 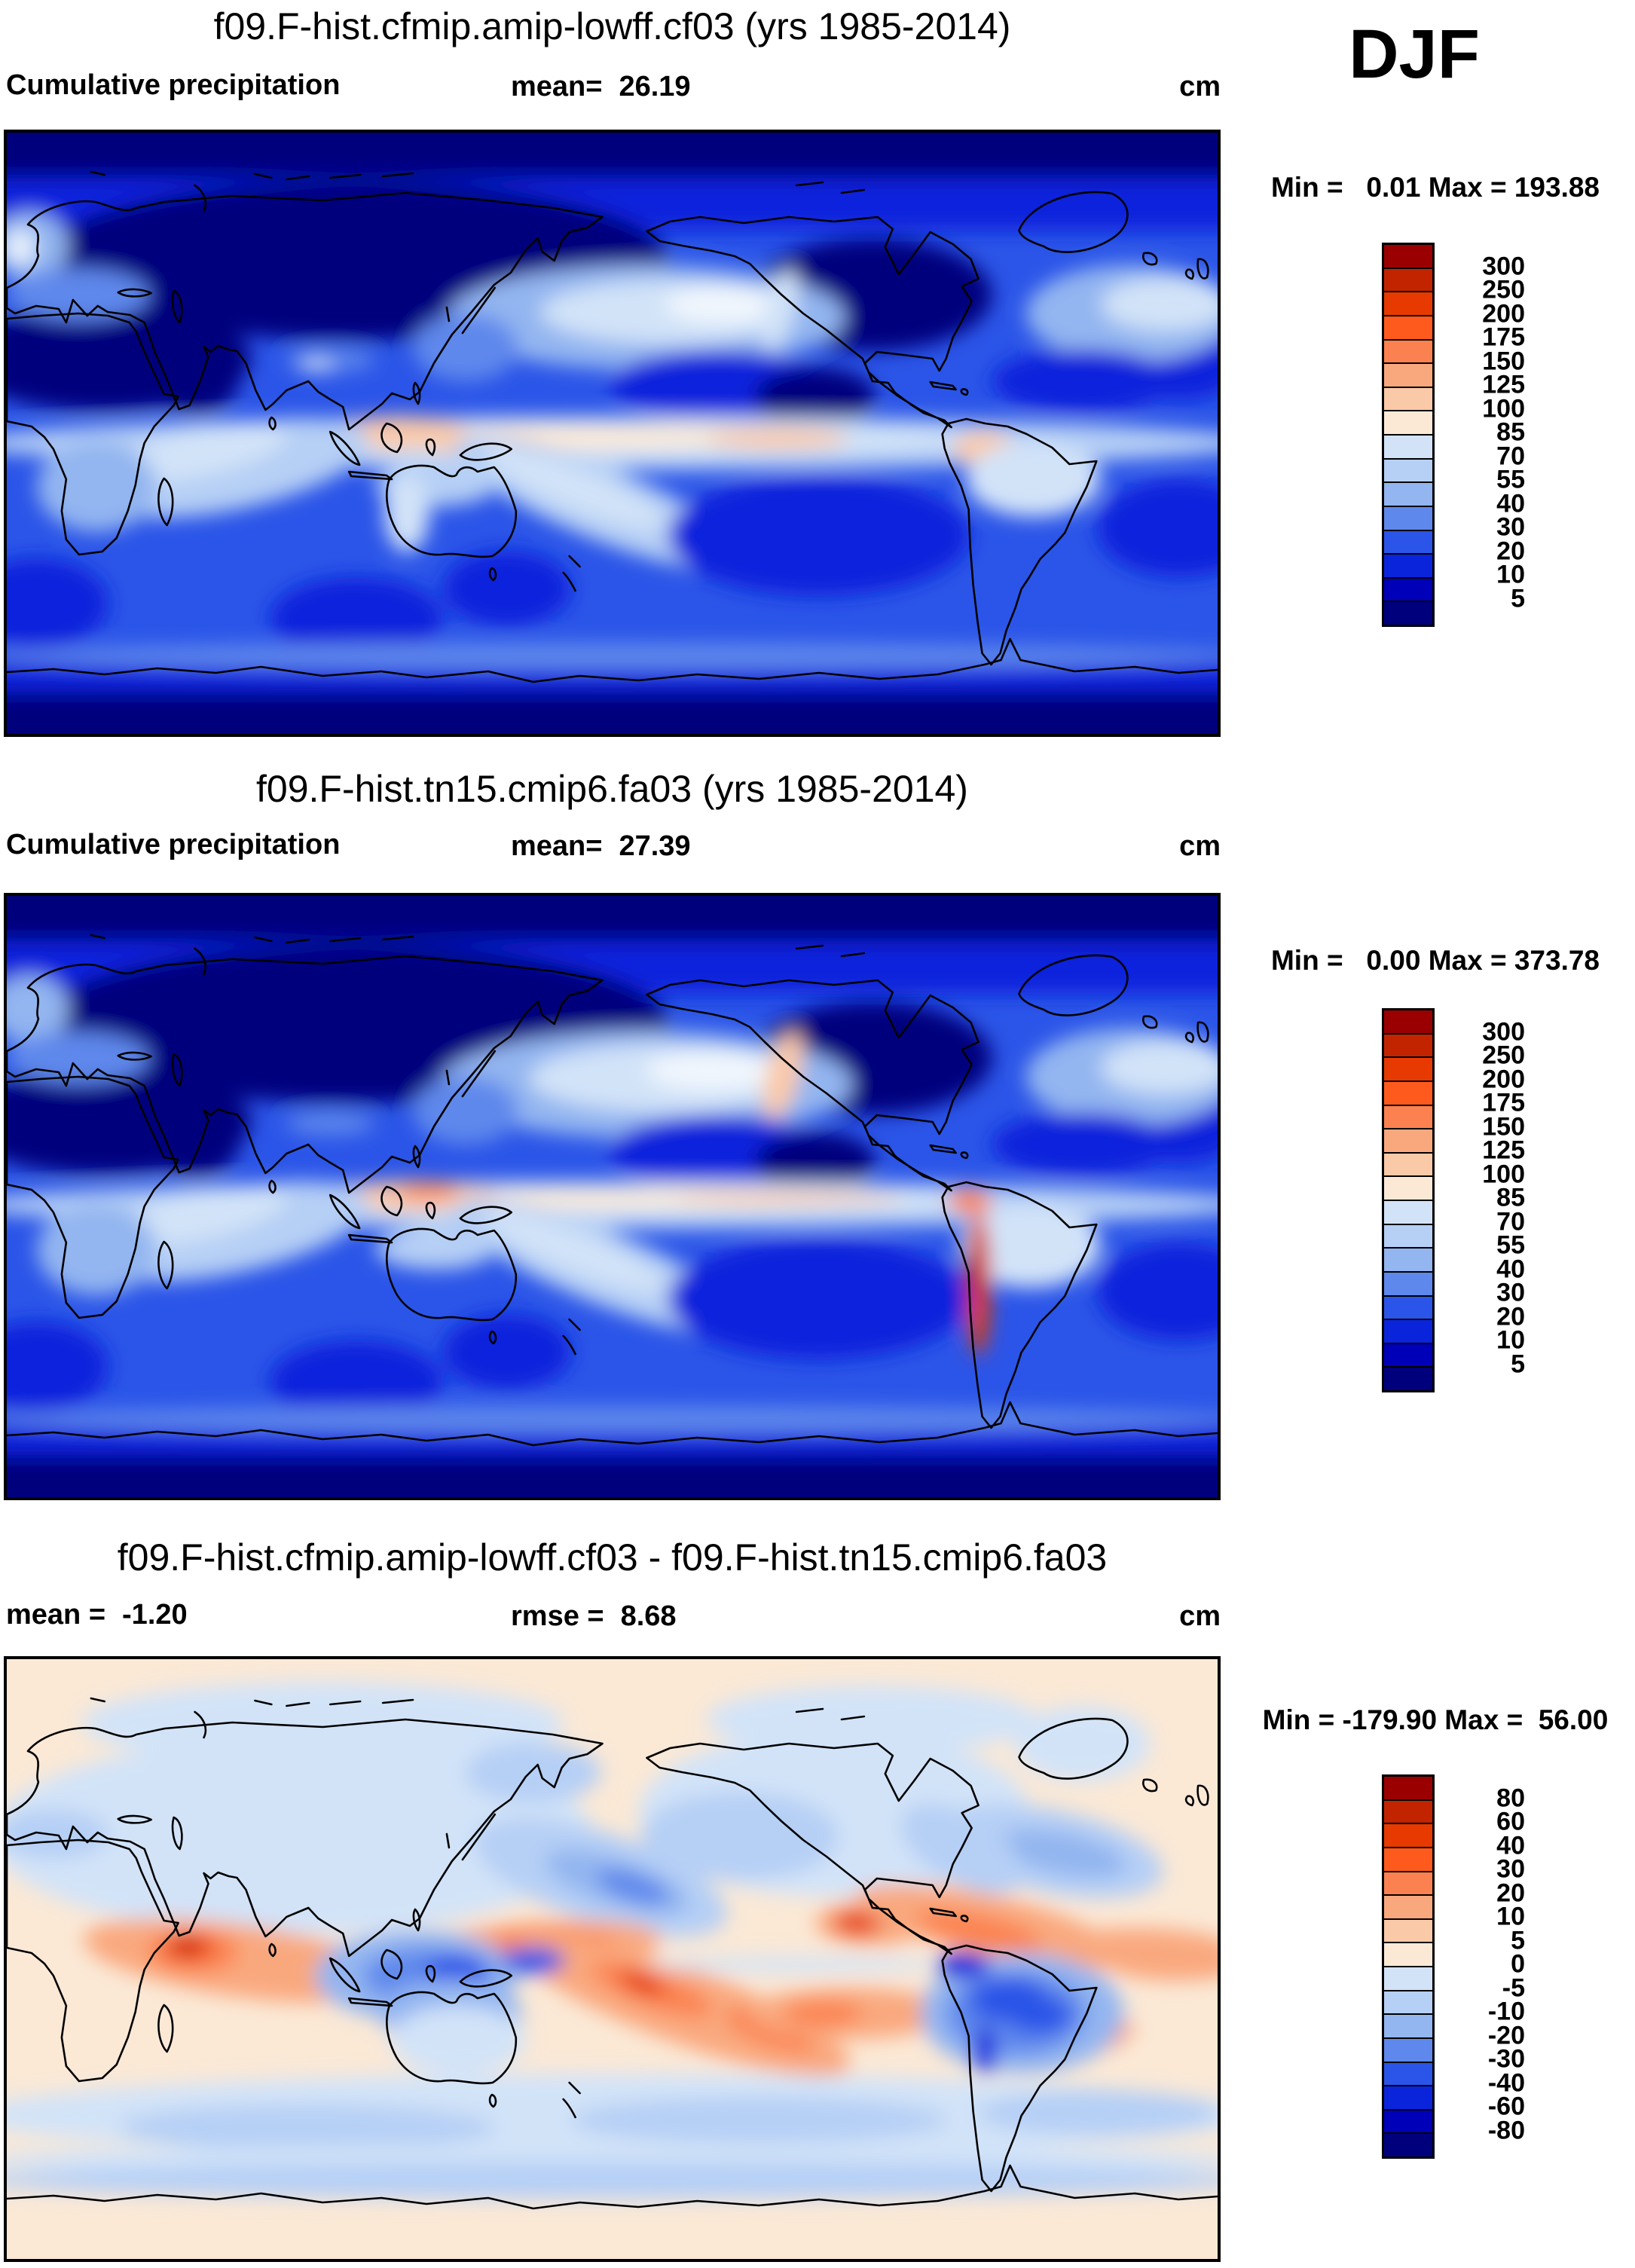 I want to click on colorbar-tick-label: 60, so click(x=1510, y=1821).